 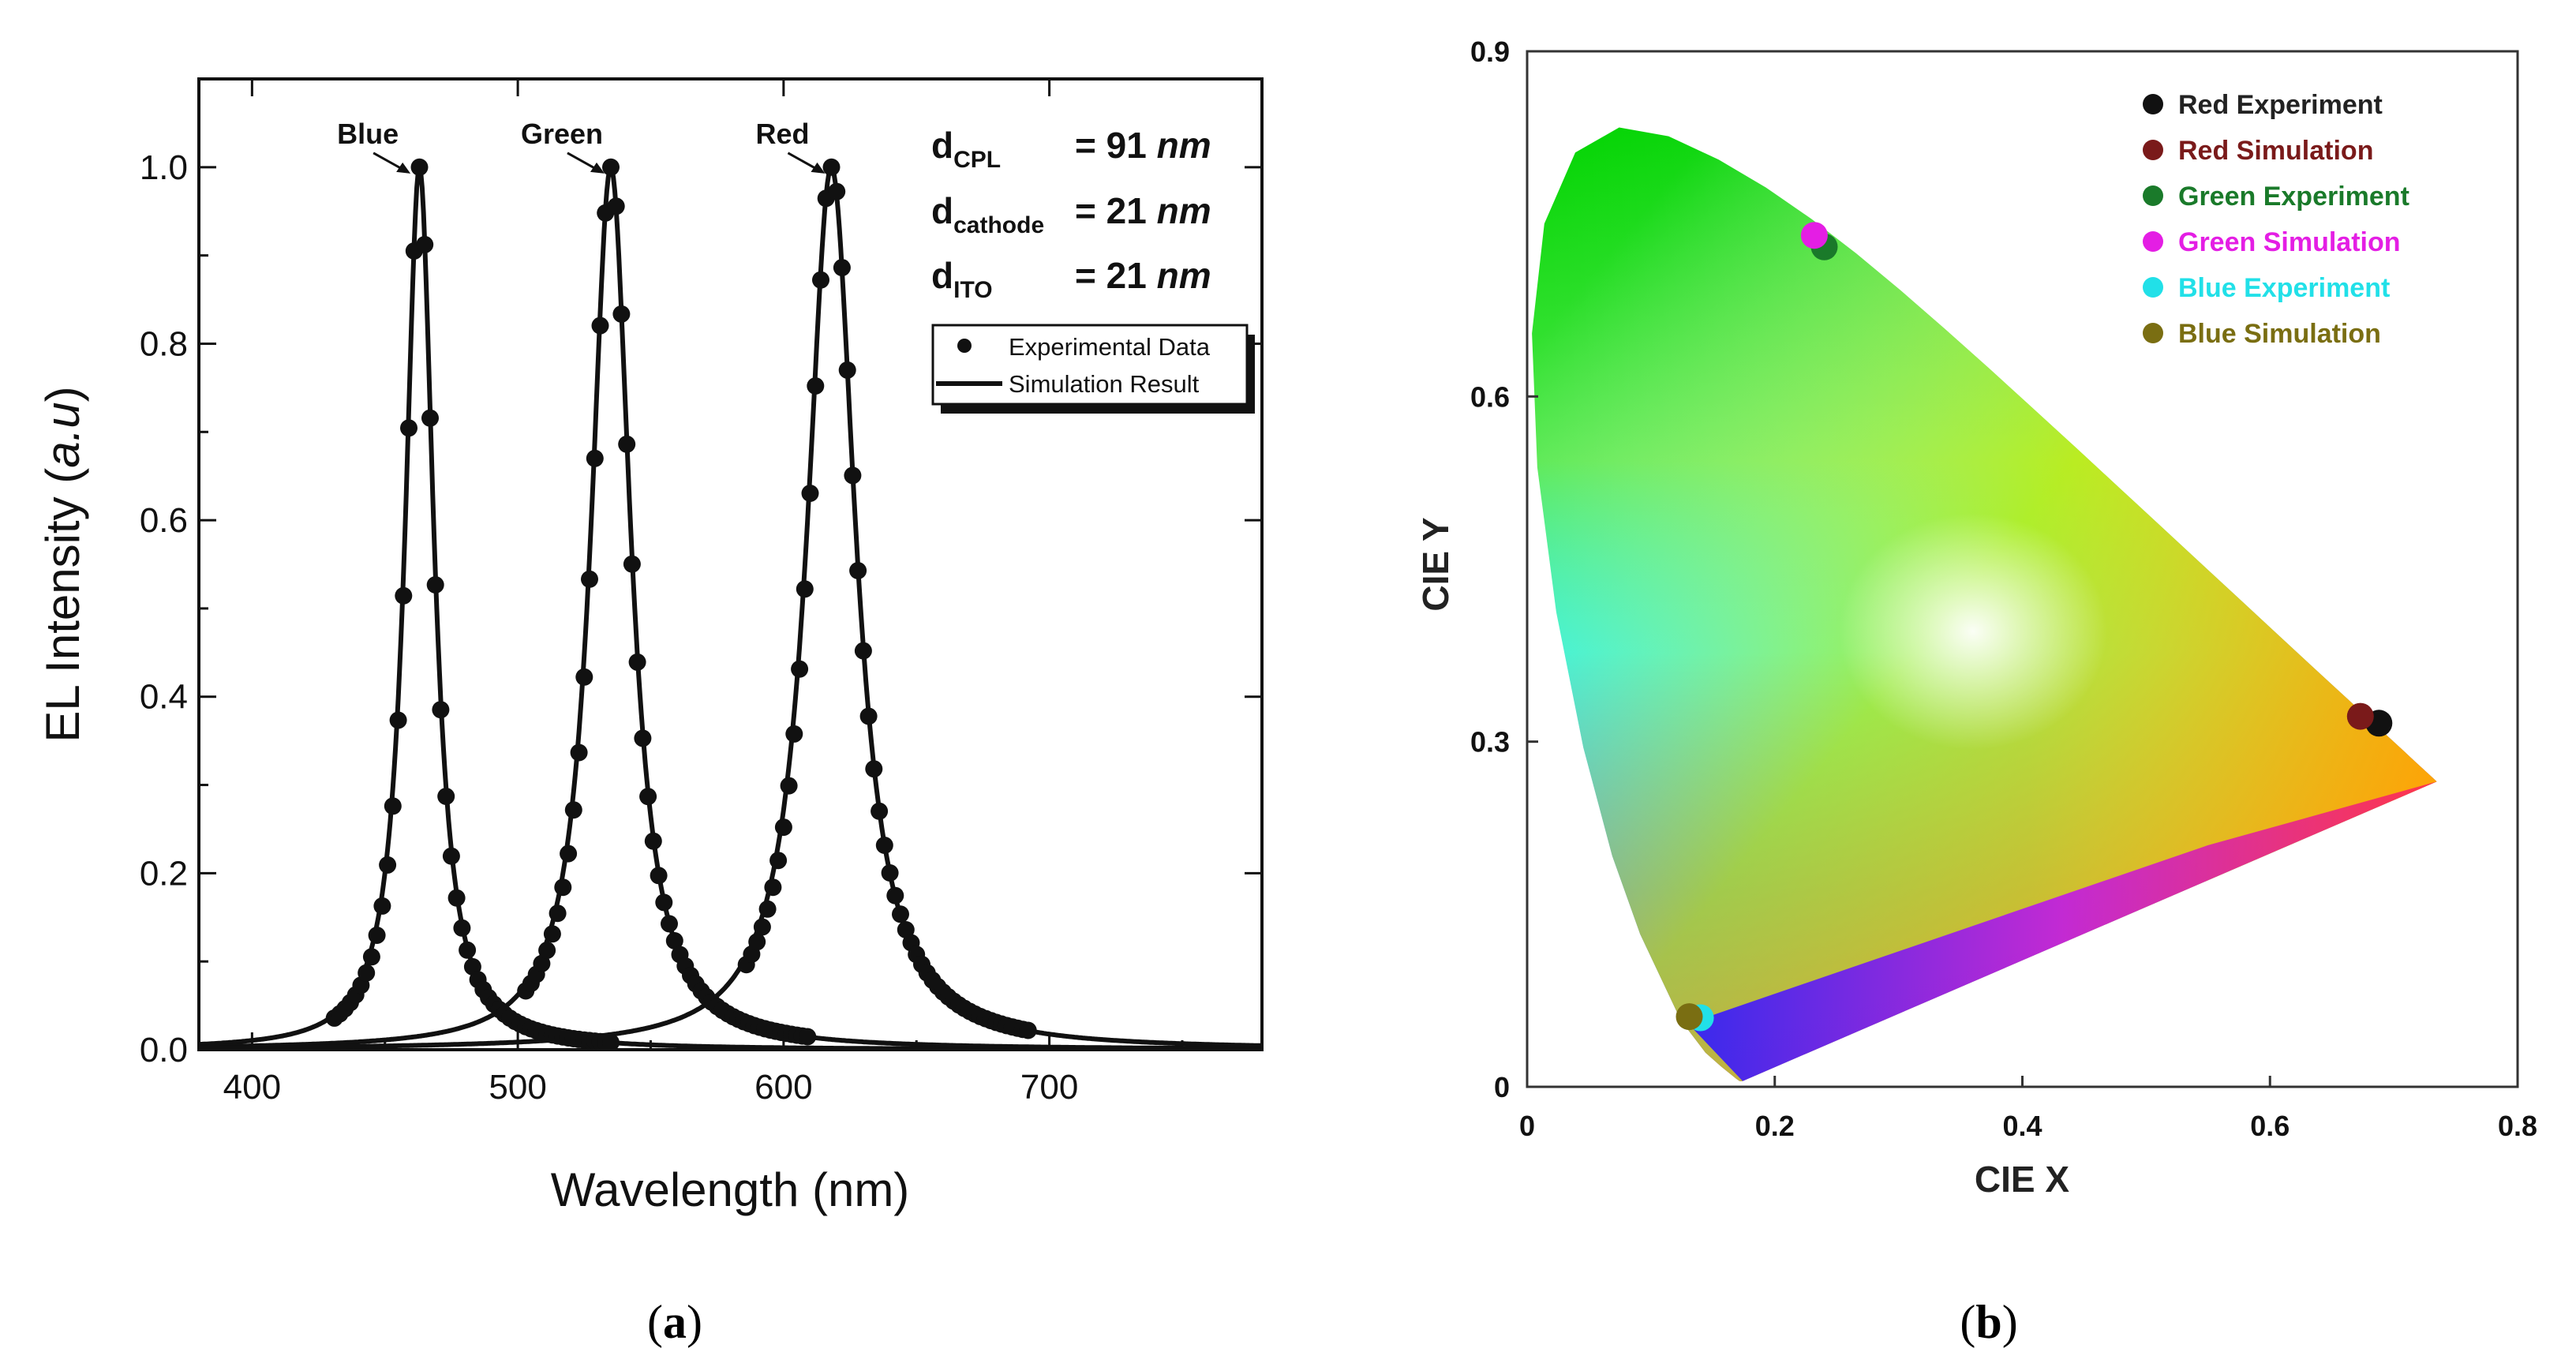 What do you see at coordinates (1110, 347) in the screenshot?
I see `legend-label-experimental: Experimental Data` at bounding box center [1110, 347].